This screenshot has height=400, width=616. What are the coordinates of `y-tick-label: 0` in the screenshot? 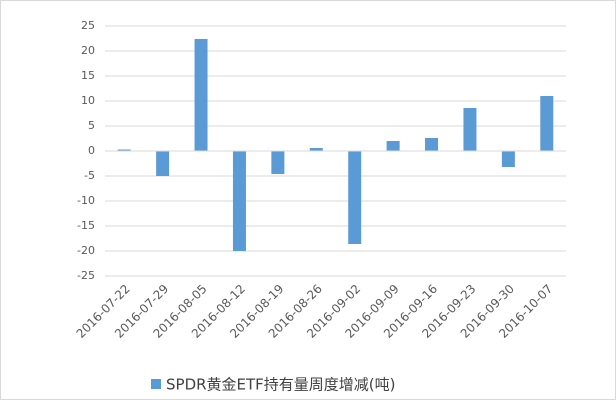 It's located at (91, 150).